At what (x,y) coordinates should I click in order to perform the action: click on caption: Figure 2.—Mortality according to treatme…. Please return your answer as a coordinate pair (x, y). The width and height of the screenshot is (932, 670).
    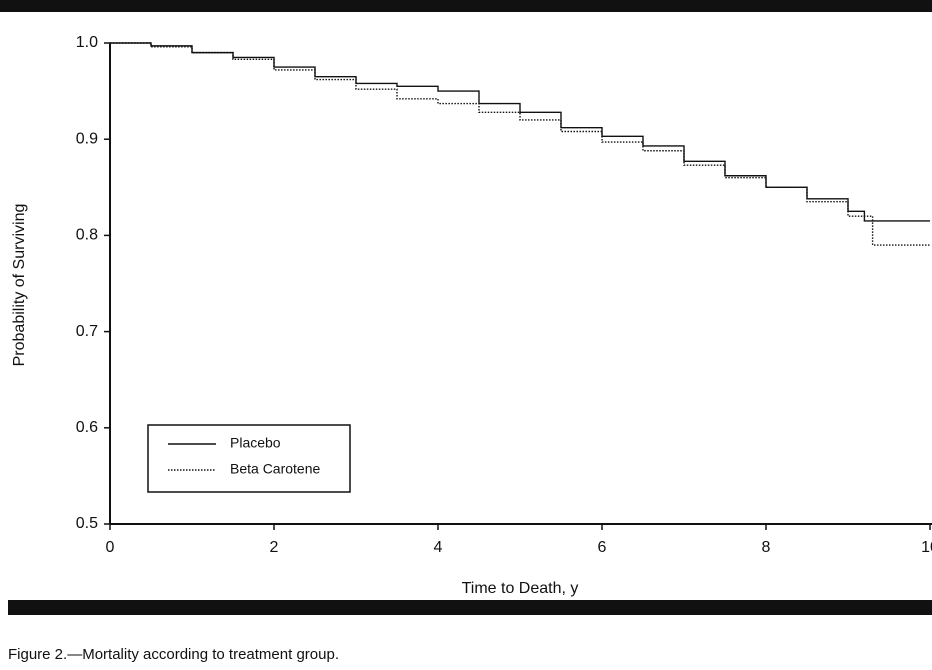
    Looking at the image, I should click on (173, 654).